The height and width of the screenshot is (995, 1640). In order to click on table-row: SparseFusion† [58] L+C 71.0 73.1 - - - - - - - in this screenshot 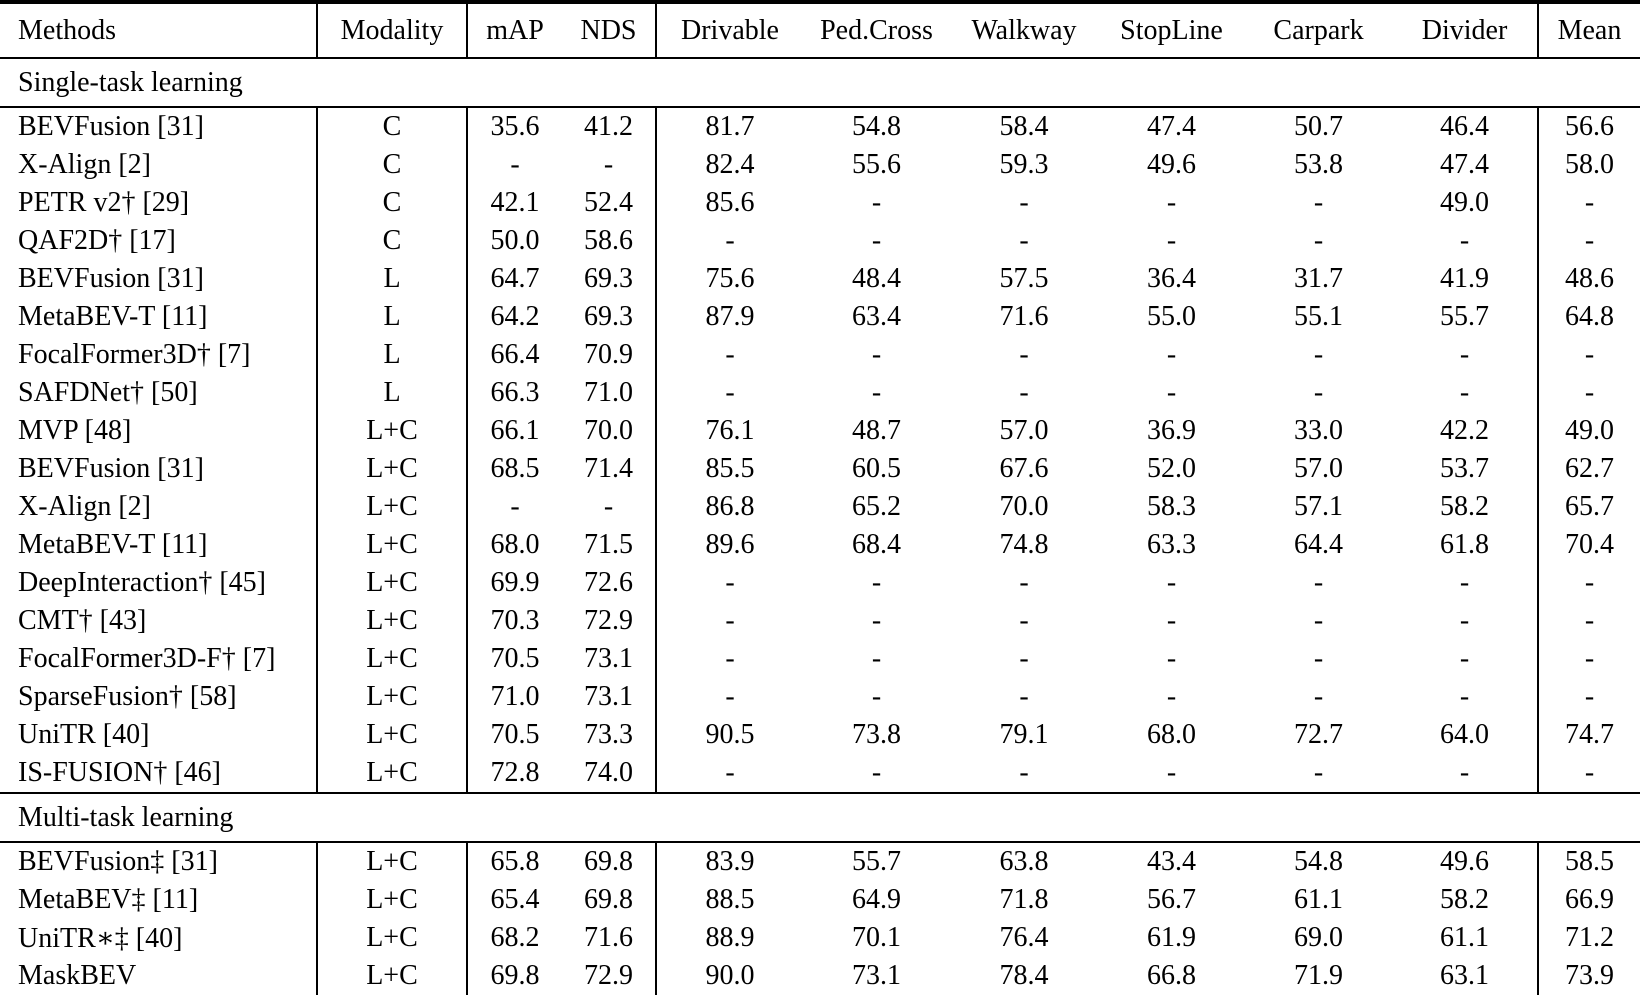, I will do `click(820, 697)`.